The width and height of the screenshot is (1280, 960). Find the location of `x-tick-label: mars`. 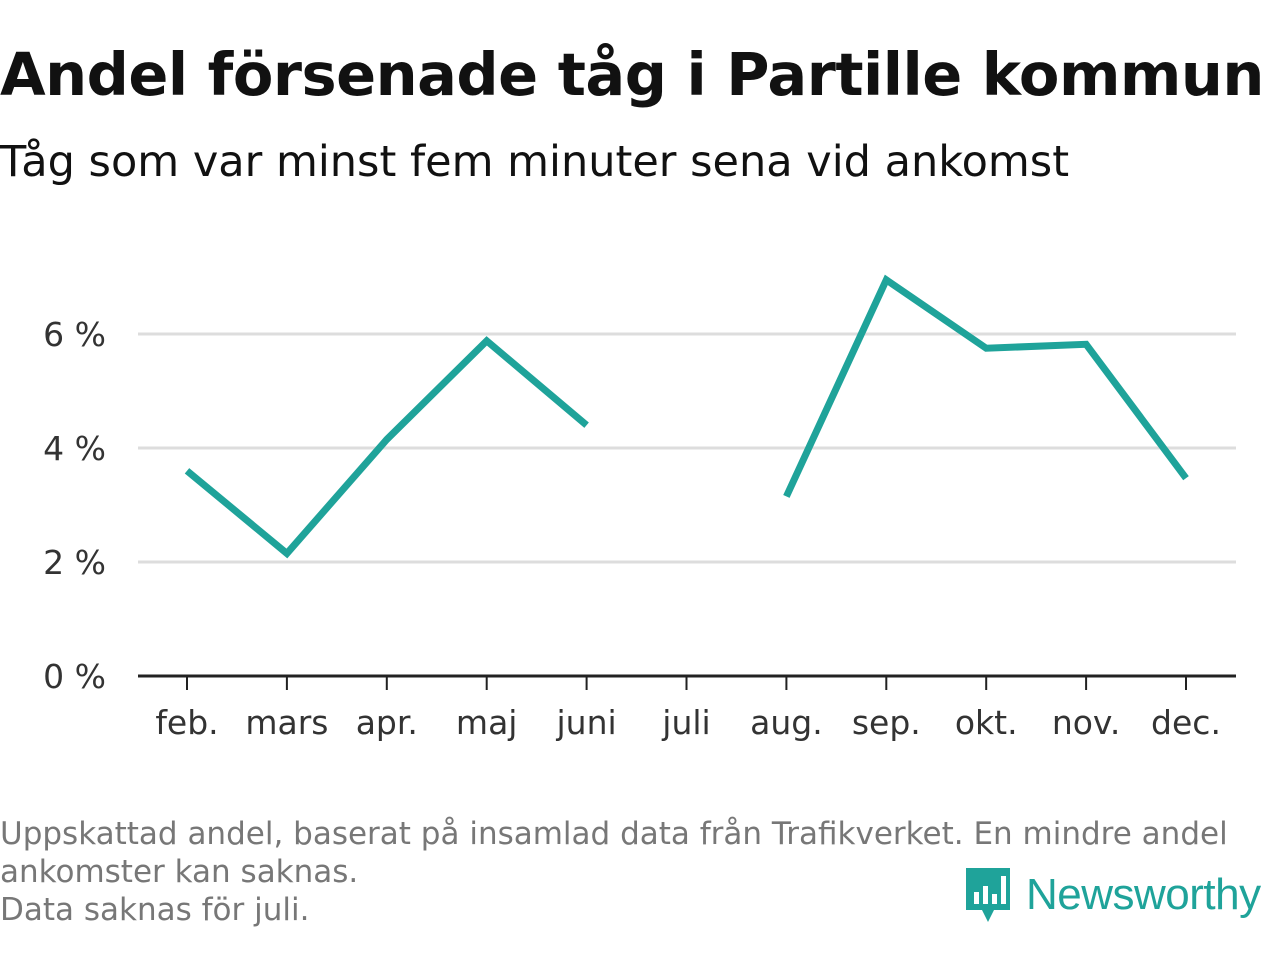

x-tick-label: mars is located at coordinates (286, 722).